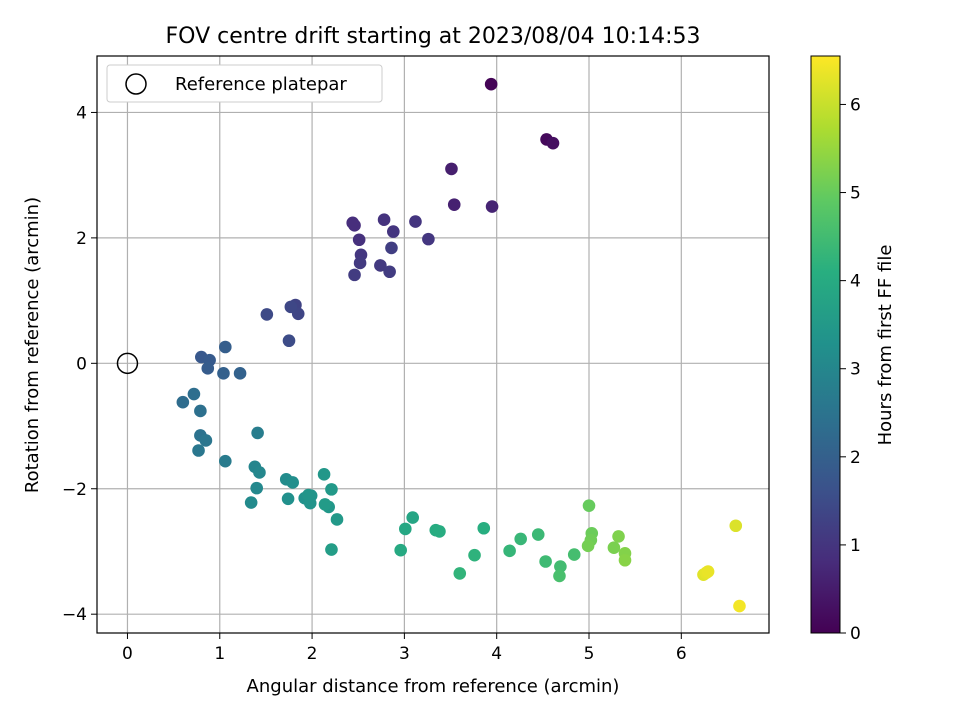 This screenshot has width=960, height=720. What do you see at coordinates (433, 686) in the screenshot?
I see `x-axis-label: Angular distance from reference (arcmin)` at bounding box center [433, 686].